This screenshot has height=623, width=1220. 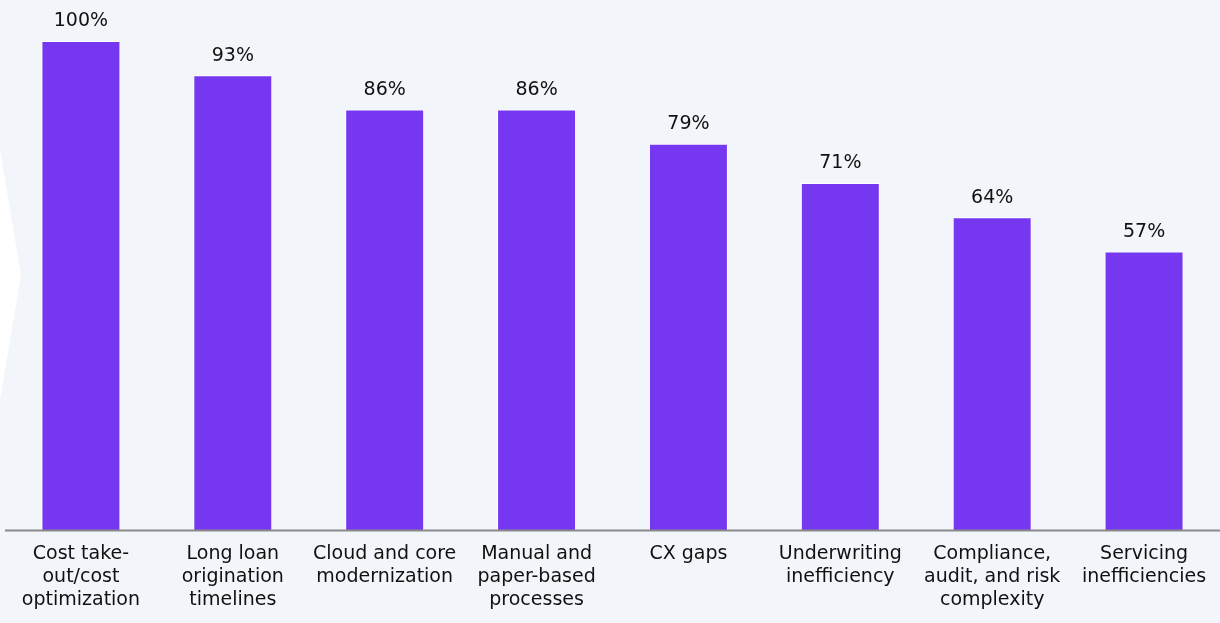 I want to click on data-label: 100%, so click(x=81, y=19).